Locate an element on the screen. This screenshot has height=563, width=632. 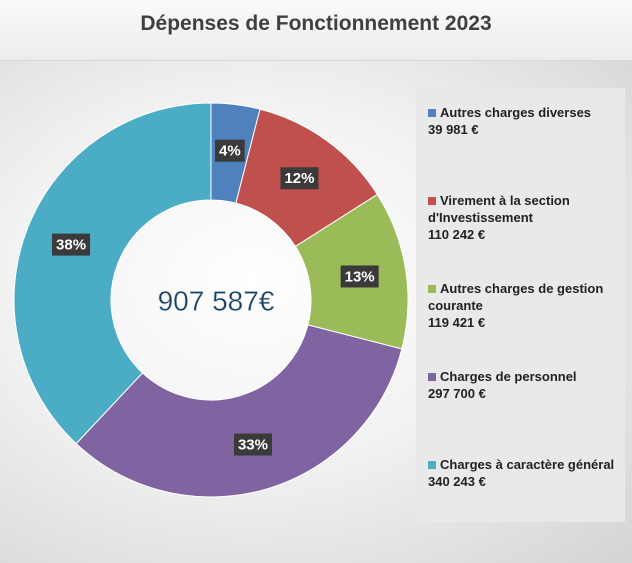
legend-amount: 340 243 € is located at coordinates (457, 481).